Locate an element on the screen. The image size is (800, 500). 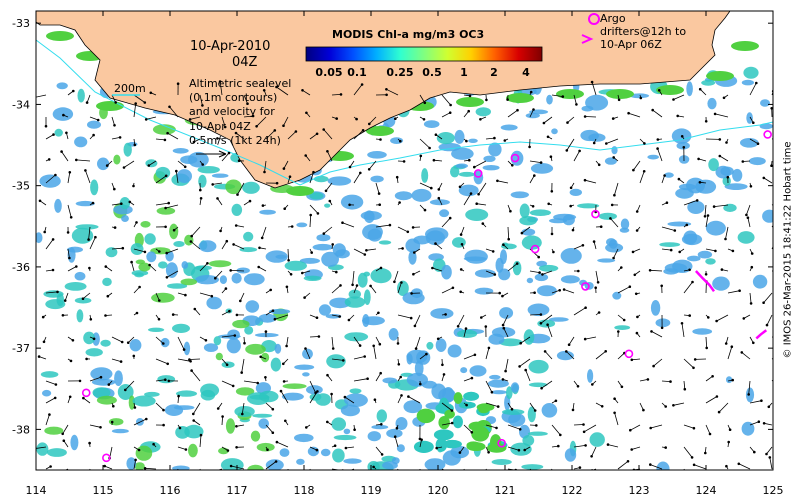
drifter-track is located at coordinates (705, 281).